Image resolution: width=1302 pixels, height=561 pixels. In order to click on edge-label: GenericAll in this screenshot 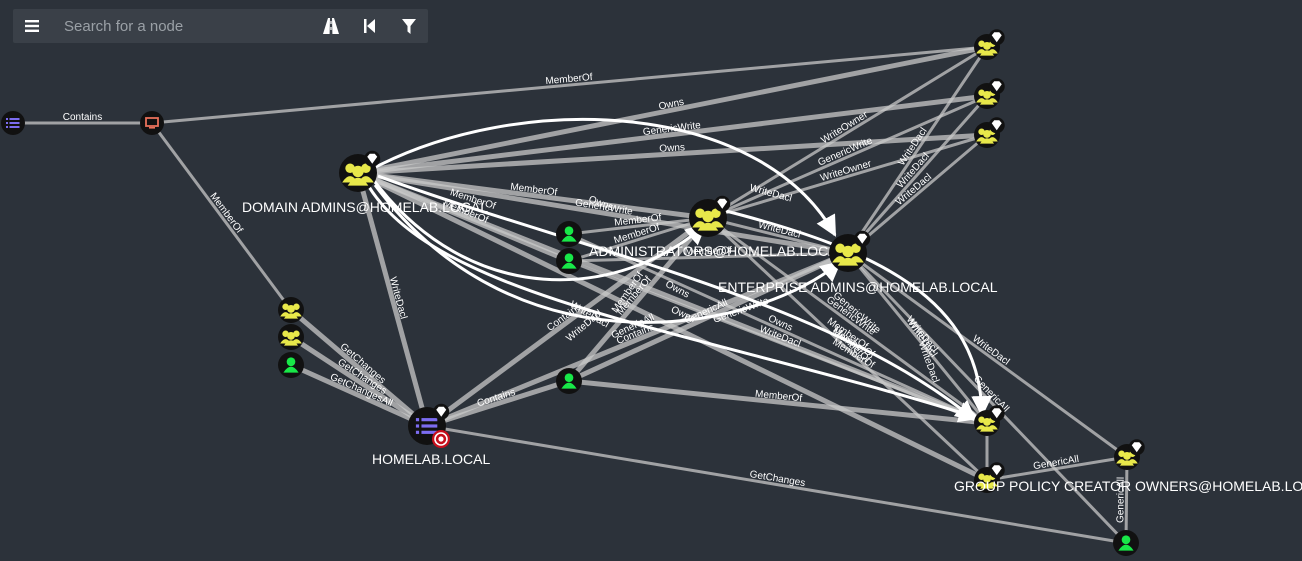, I will do `click(1121, 500)`.